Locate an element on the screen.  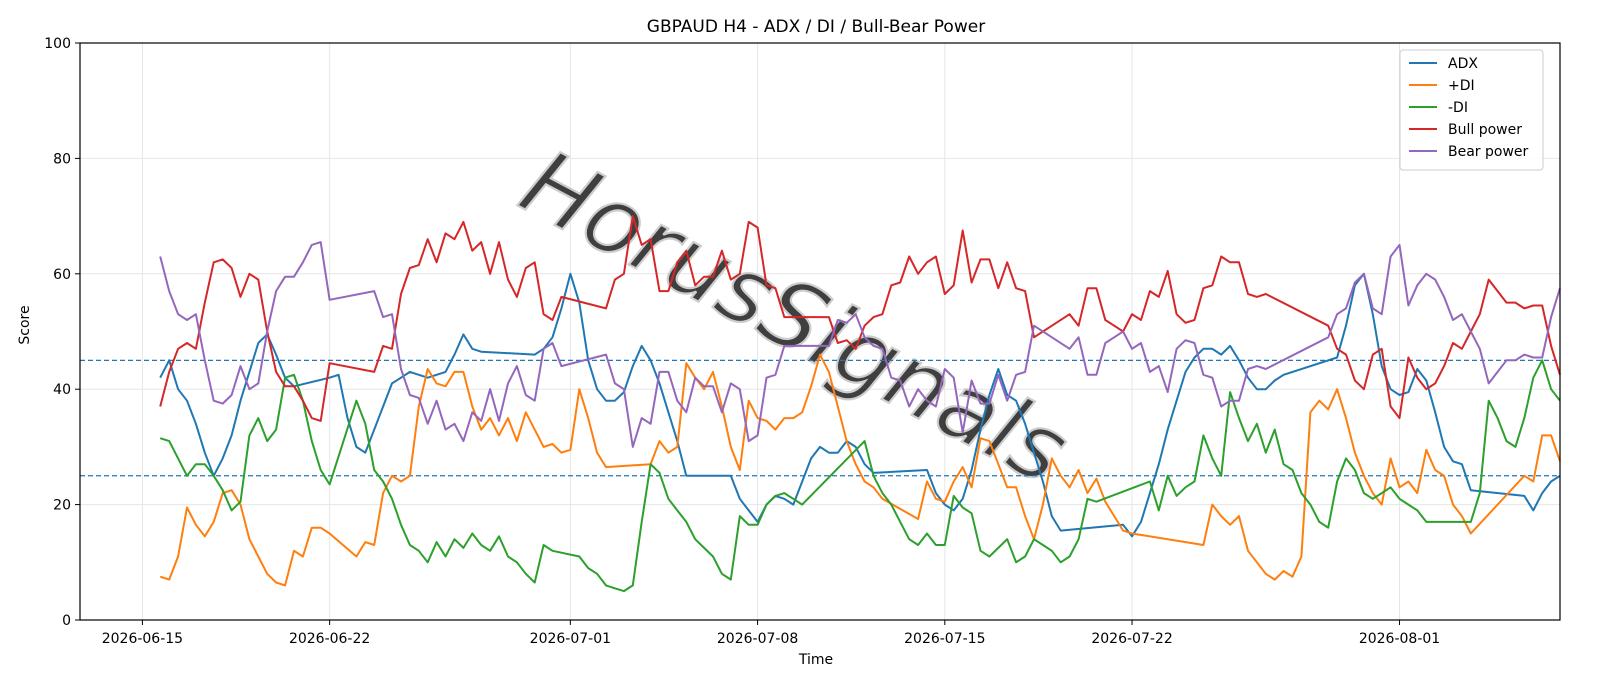
legend-entry: ADX is located at coordinates (1463, 64).